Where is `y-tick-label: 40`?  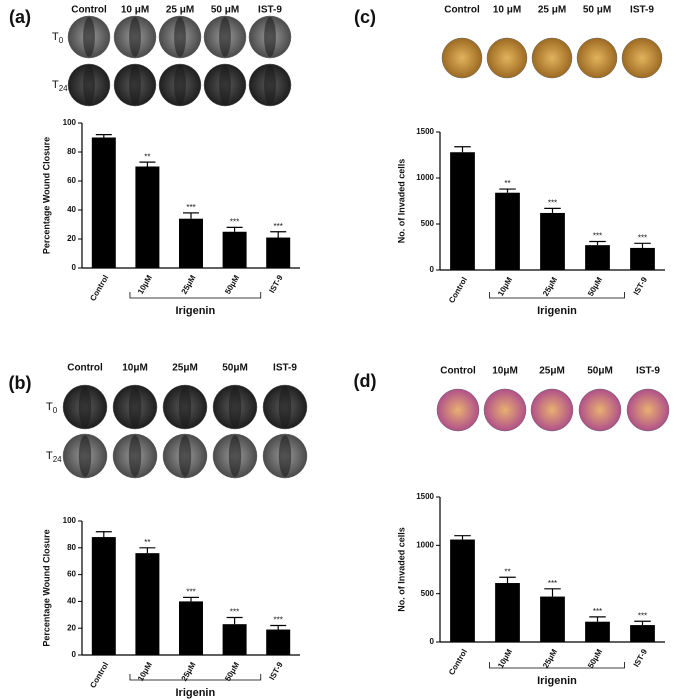 y-tick-label: 40 is located at coordinates (71, 601).